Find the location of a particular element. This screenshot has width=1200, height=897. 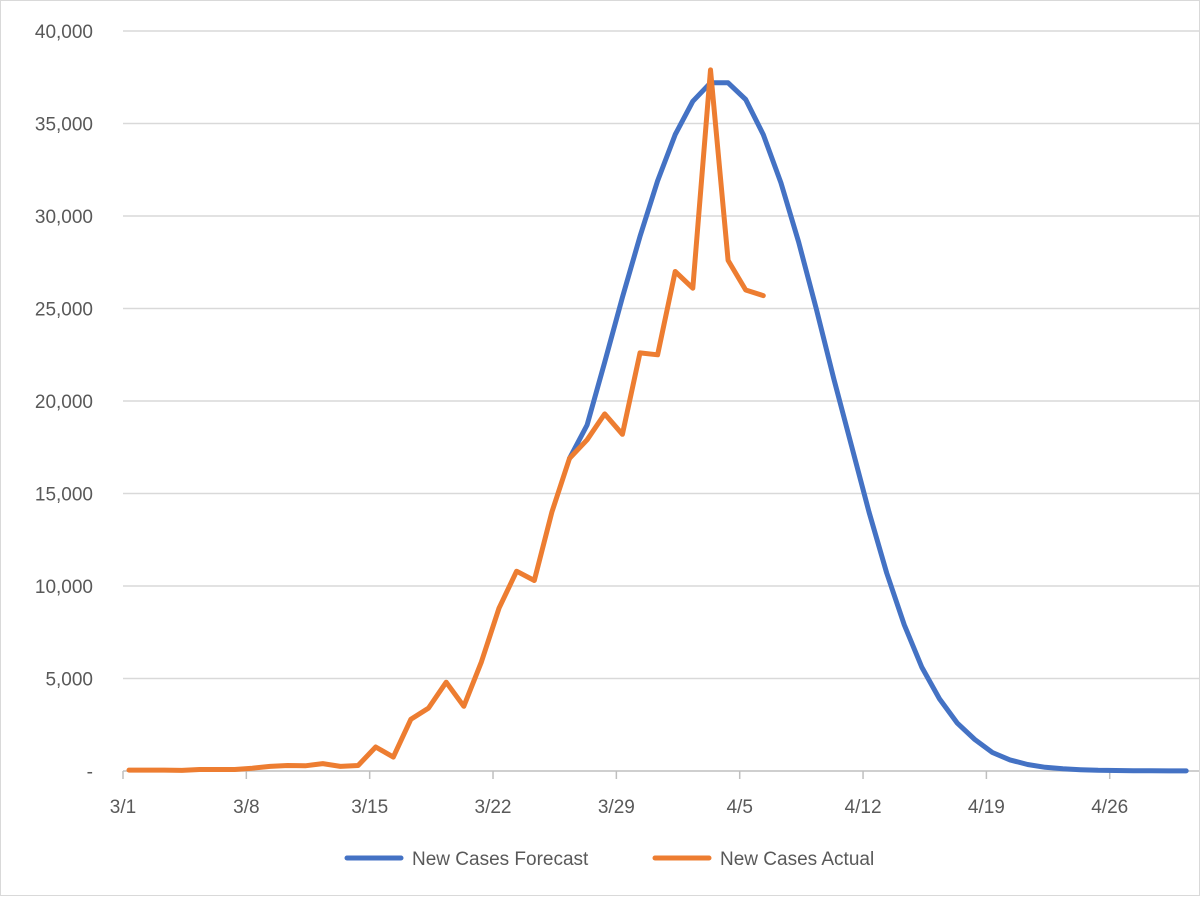

y-tick-label: 25,000 is located at coordinates (64, 310).